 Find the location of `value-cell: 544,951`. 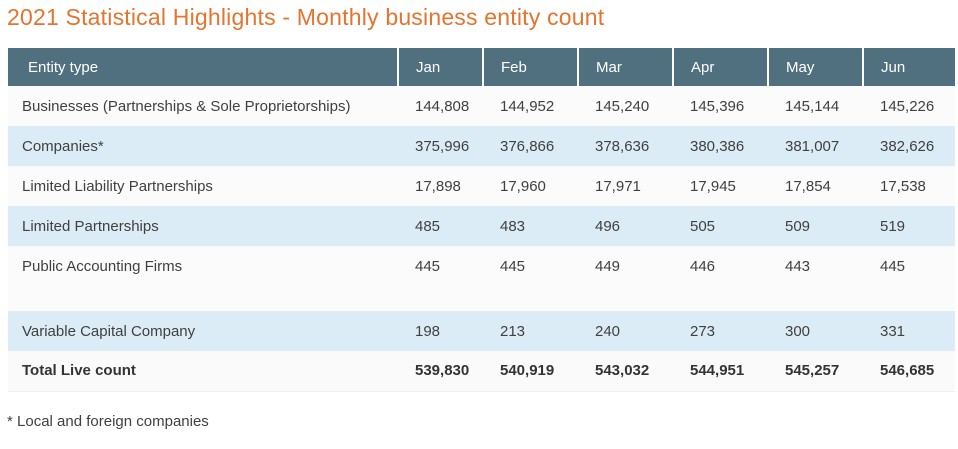

value-cell: 544,951 is located at coordinates (720, 371).